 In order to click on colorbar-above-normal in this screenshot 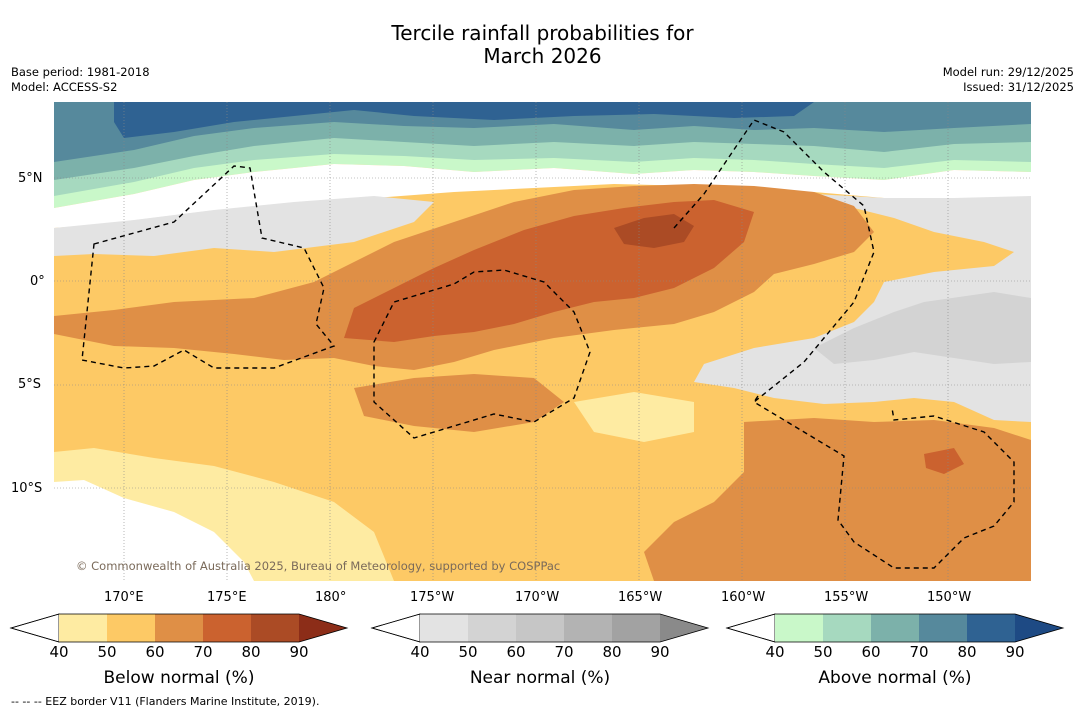, I will do `click(895, 628)`.